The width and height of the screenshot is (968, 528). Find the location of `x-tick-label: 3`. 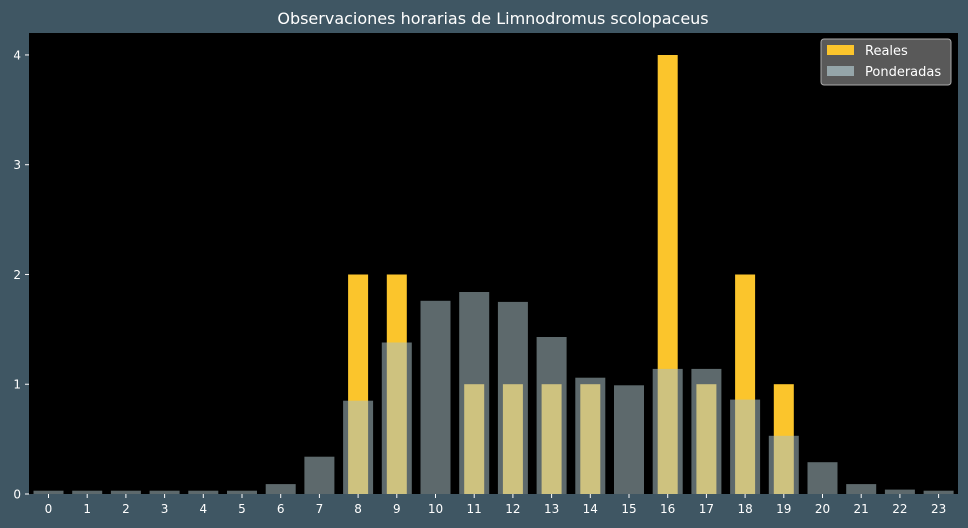

x-tick-label: 3 is located at coordinates (165, 509).